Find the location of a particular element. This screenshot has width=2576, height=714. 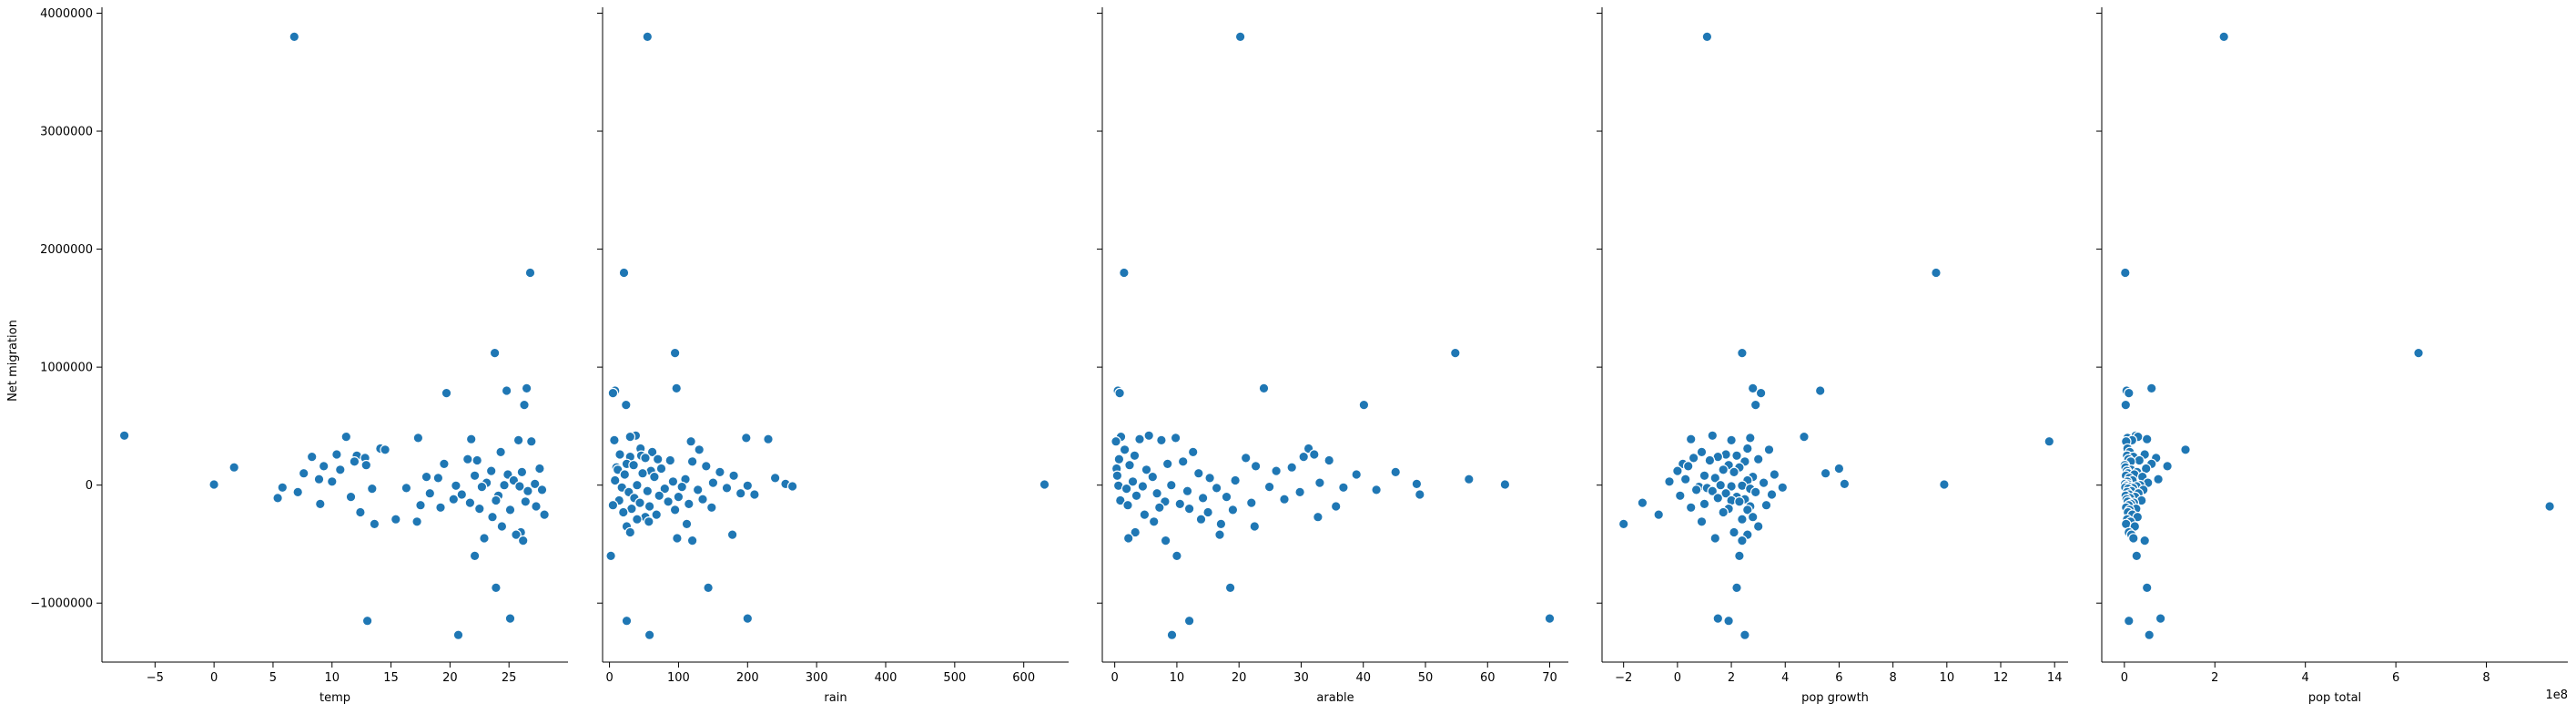

x-tick-label: 0 is located at coordinates (609, 678).